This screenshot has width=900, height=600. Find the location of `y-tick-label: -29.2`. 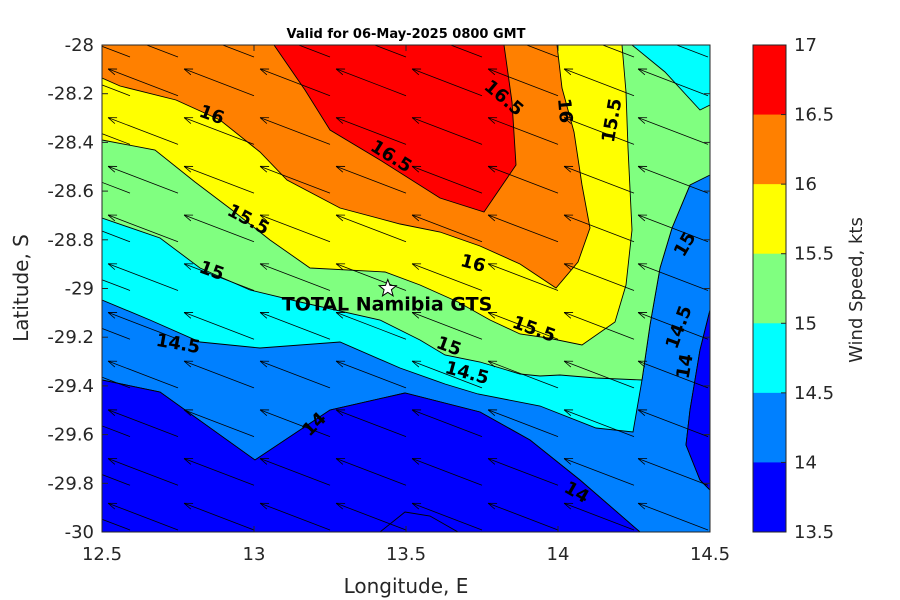

y-tick-label: -29.2 is located at coordinates (70, 337).